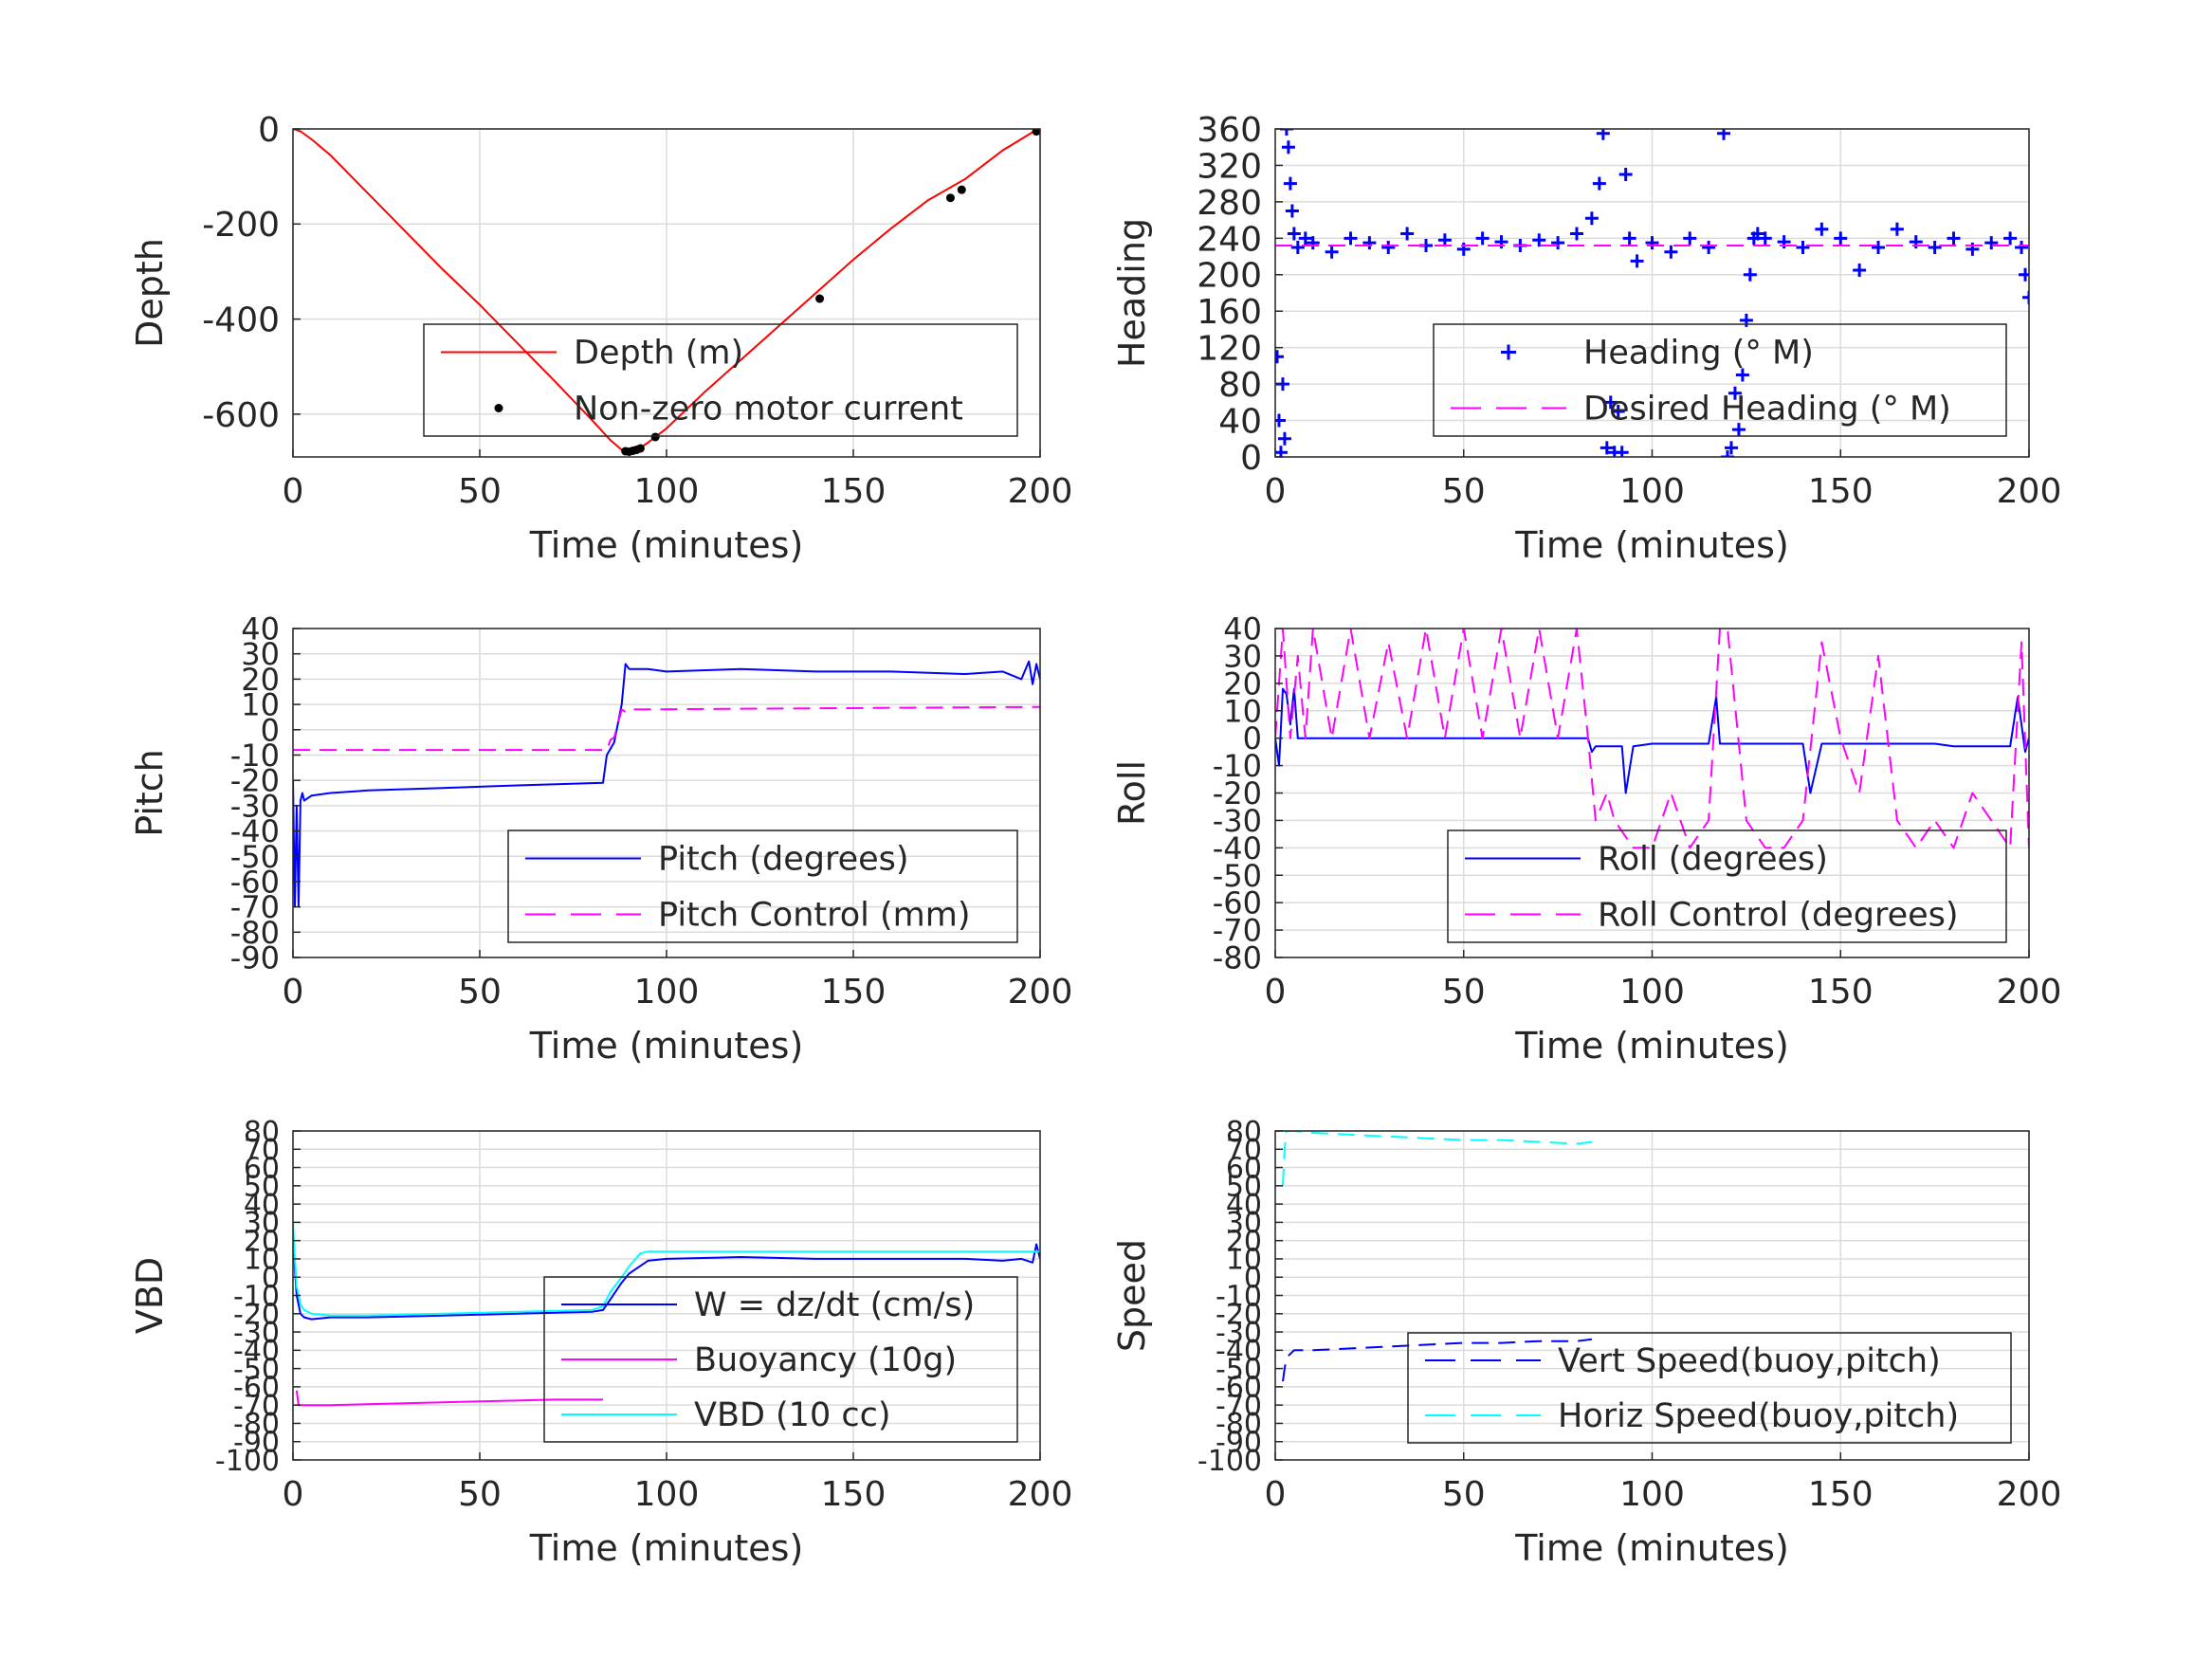  I want to click on y-tick-label: -200, so click(241, 225).